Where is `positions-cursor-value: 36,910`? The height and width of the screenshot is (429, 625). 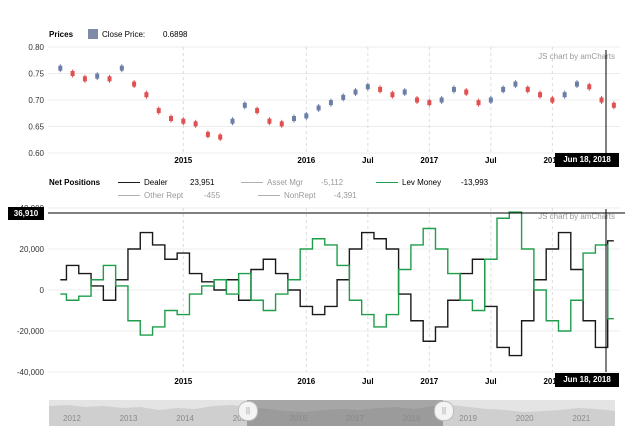 positions-cursor-value: 36,910 is located at coordinates (26, 213).